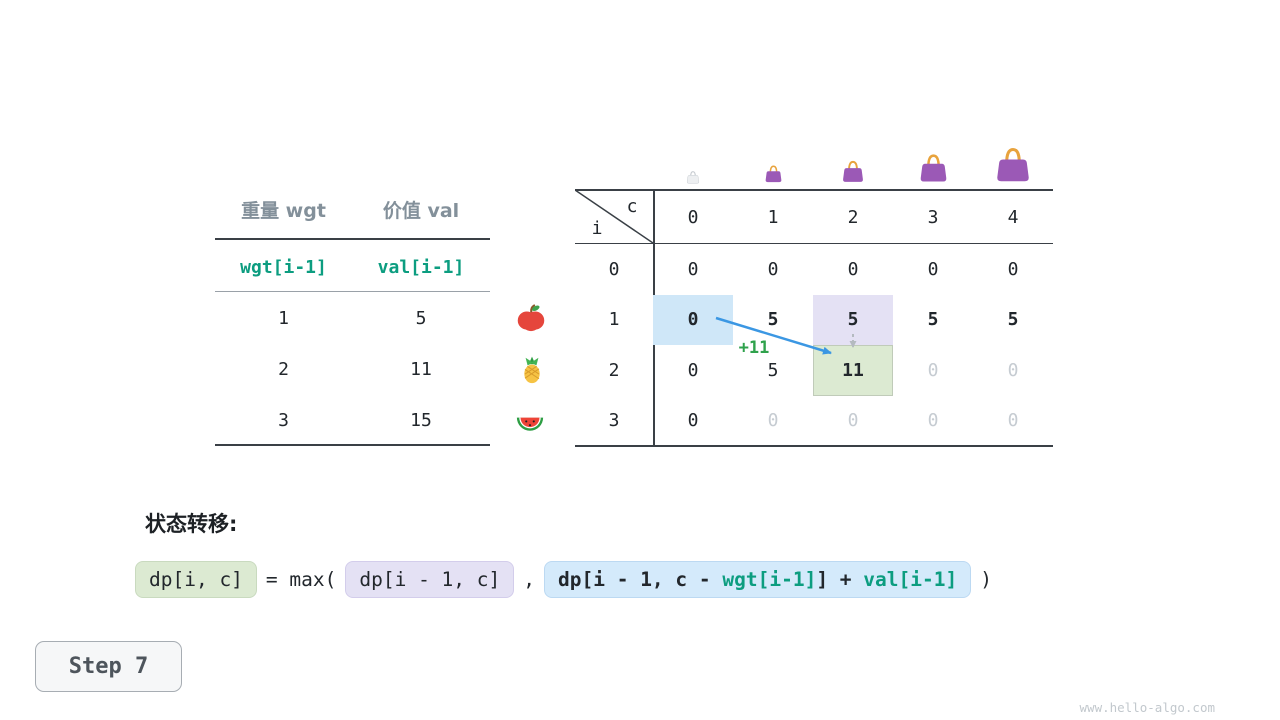 Image resolution: width=1280 pixels, height=720 pixels. Describe the element at coordinates (933, 269) in the screenshot. I see `dp-cell-0-3: 0` at that location.